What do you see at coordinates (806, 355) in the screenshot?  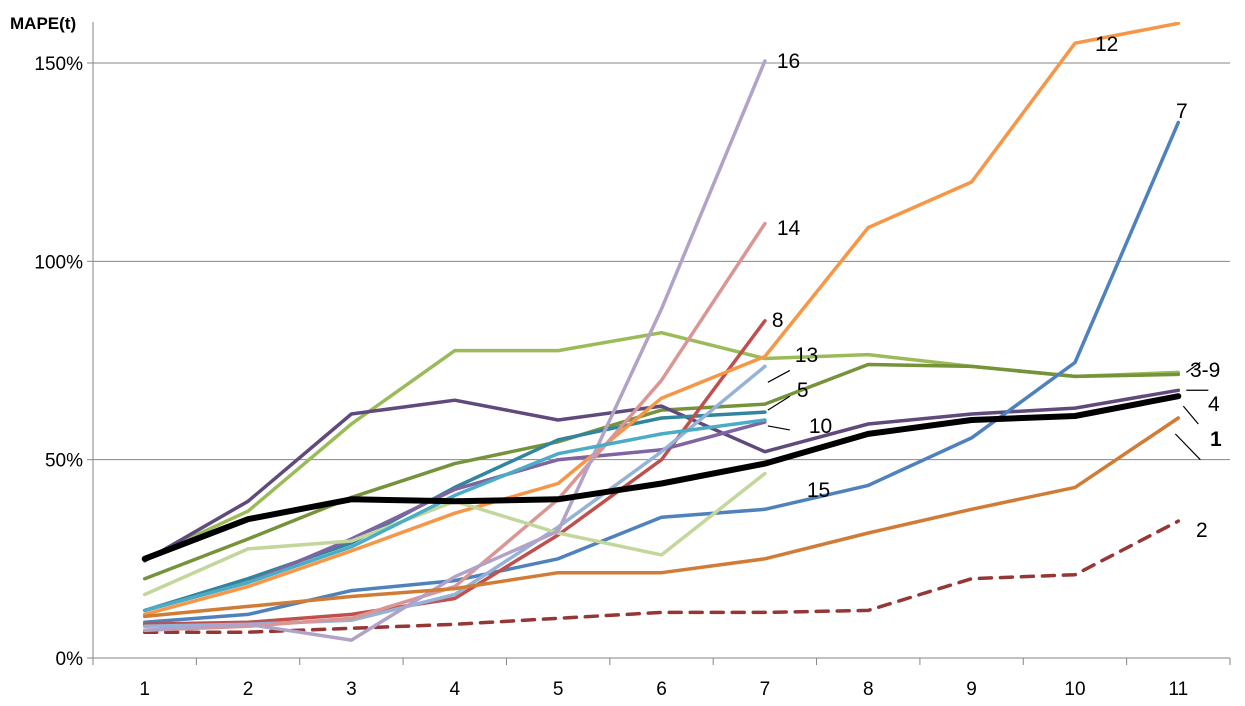 I see `series-label-13: 13` at bounding box center [806, 355].